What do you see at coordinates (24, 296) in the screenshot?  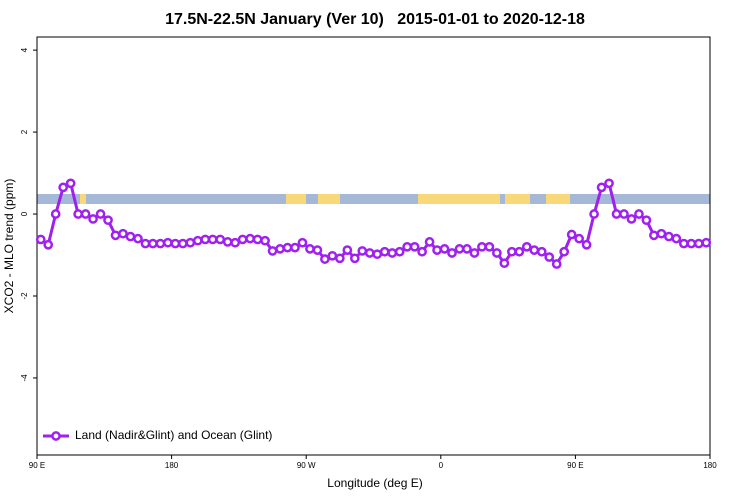 I see `y-tick-label: -2` at bounding box center [24, 296].